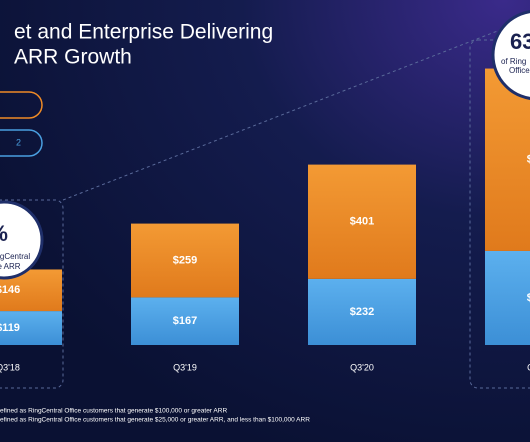  Describe the element at coordinates (519, 70) in the screenshot. I see `callout-text: Office` at that location.